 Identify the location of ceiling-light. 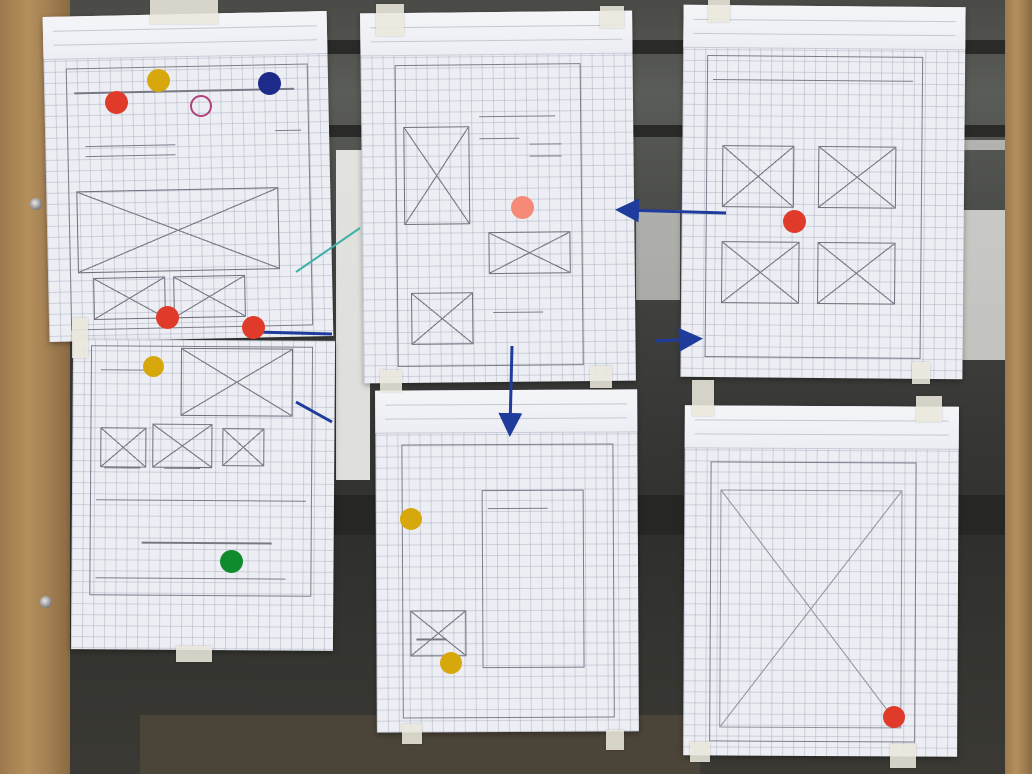
(996, 145).